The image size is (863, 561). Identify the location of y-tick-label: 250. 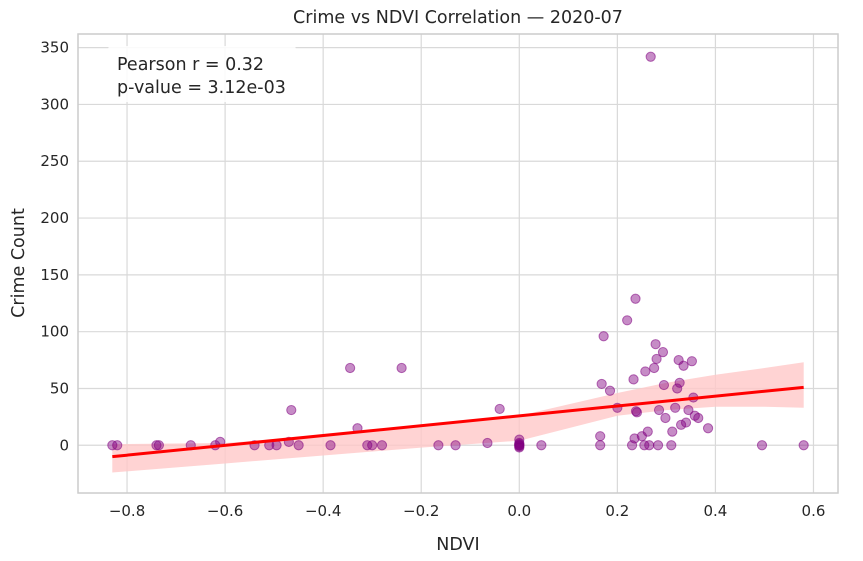
(54, 161).